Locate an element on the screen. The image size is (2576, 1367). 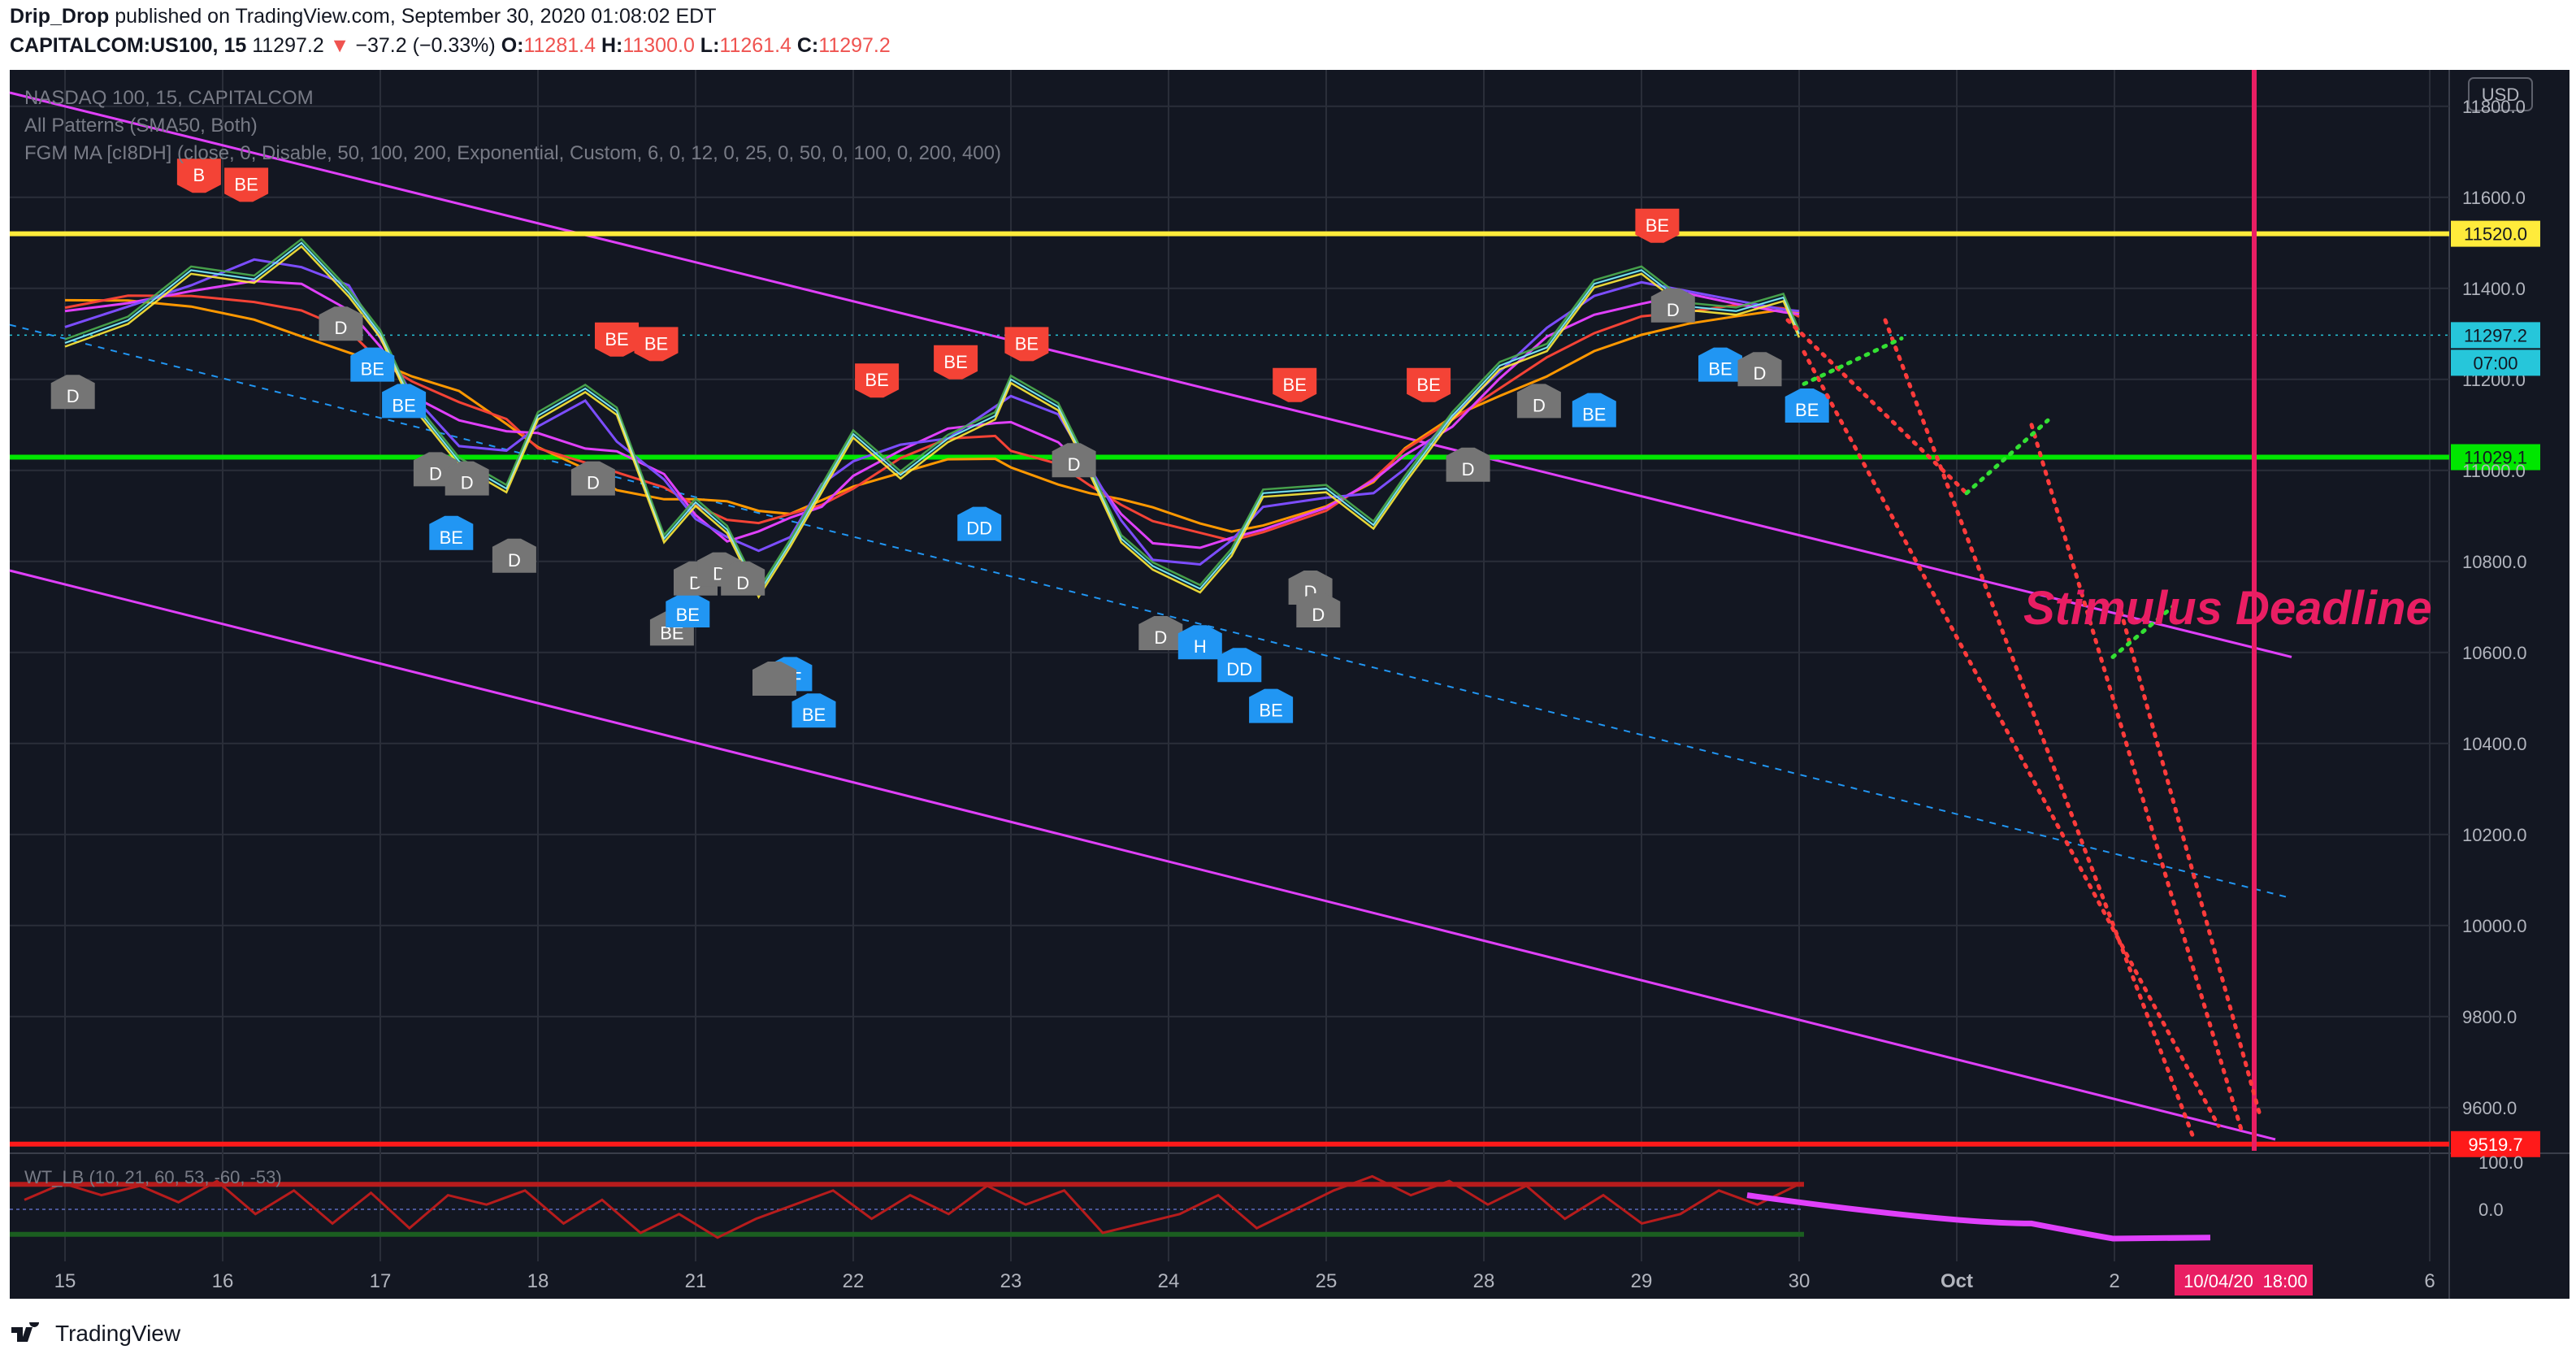
price-axis-background is located at coordinates (2509, 684).